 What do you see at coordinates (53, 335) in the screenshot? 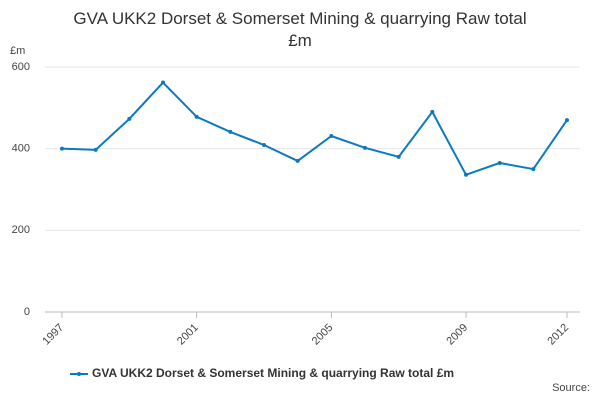
I see `x-tick-label: 1997` at bounding box center [53, 335].